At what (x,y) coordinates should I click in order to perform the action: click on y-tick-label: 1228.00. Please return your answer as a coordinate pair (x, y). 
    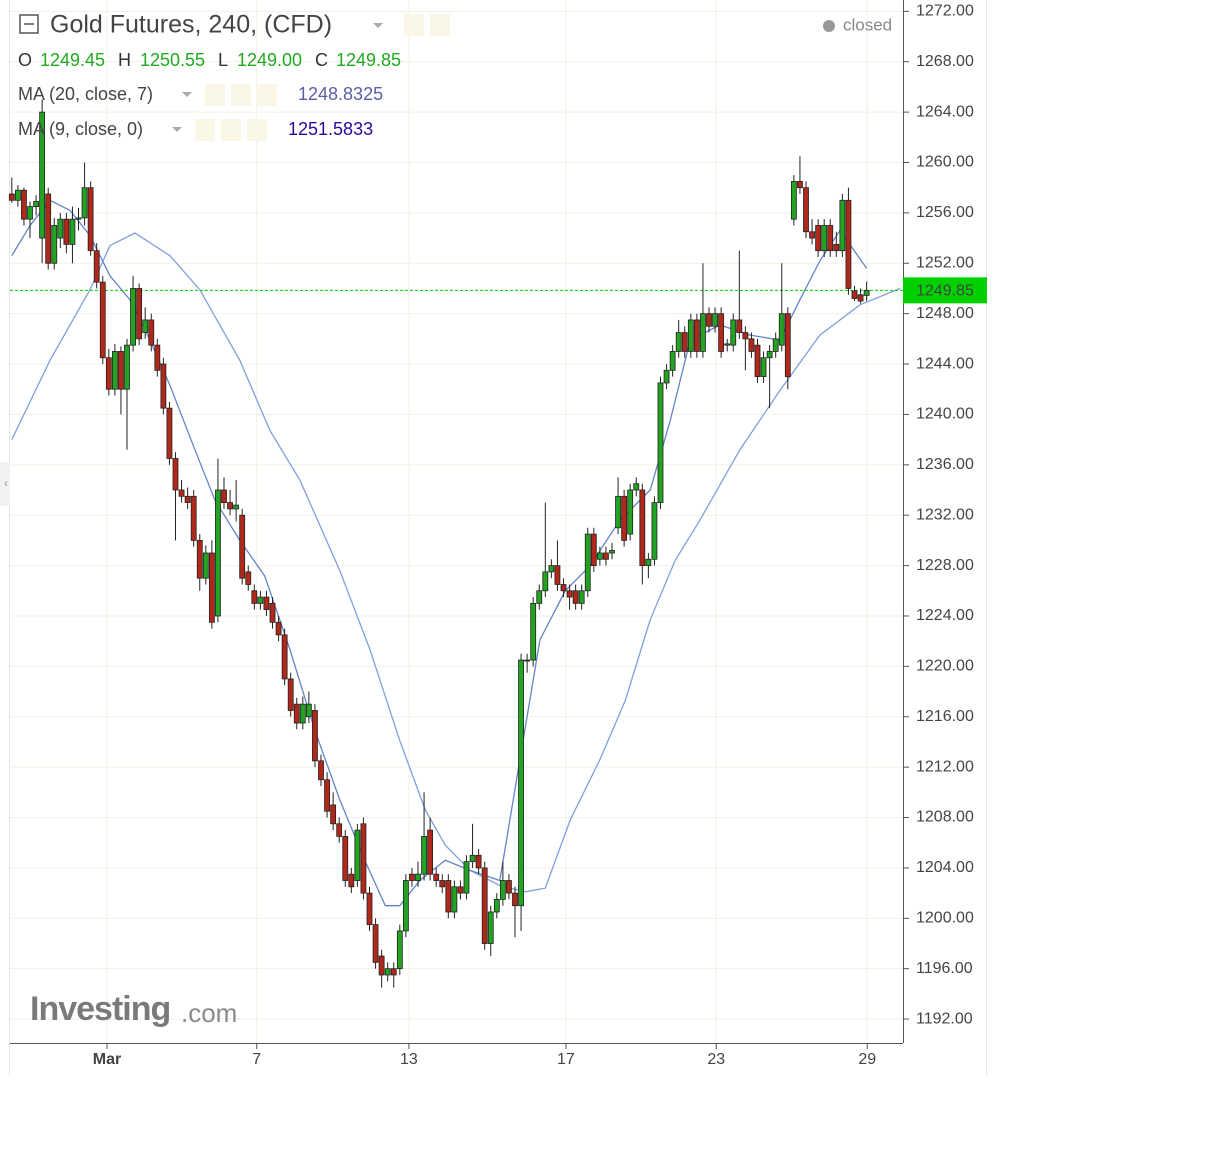
    Looking at the image, I should click on (945, 565).